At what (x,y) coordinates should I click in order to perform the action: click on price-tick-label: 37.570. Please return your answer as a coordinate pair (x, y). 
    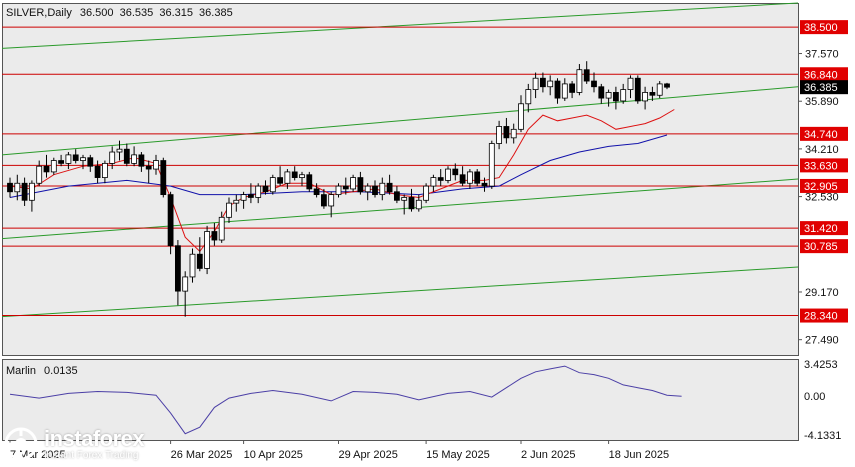
    Looking at the image, I should click on (822, 55).